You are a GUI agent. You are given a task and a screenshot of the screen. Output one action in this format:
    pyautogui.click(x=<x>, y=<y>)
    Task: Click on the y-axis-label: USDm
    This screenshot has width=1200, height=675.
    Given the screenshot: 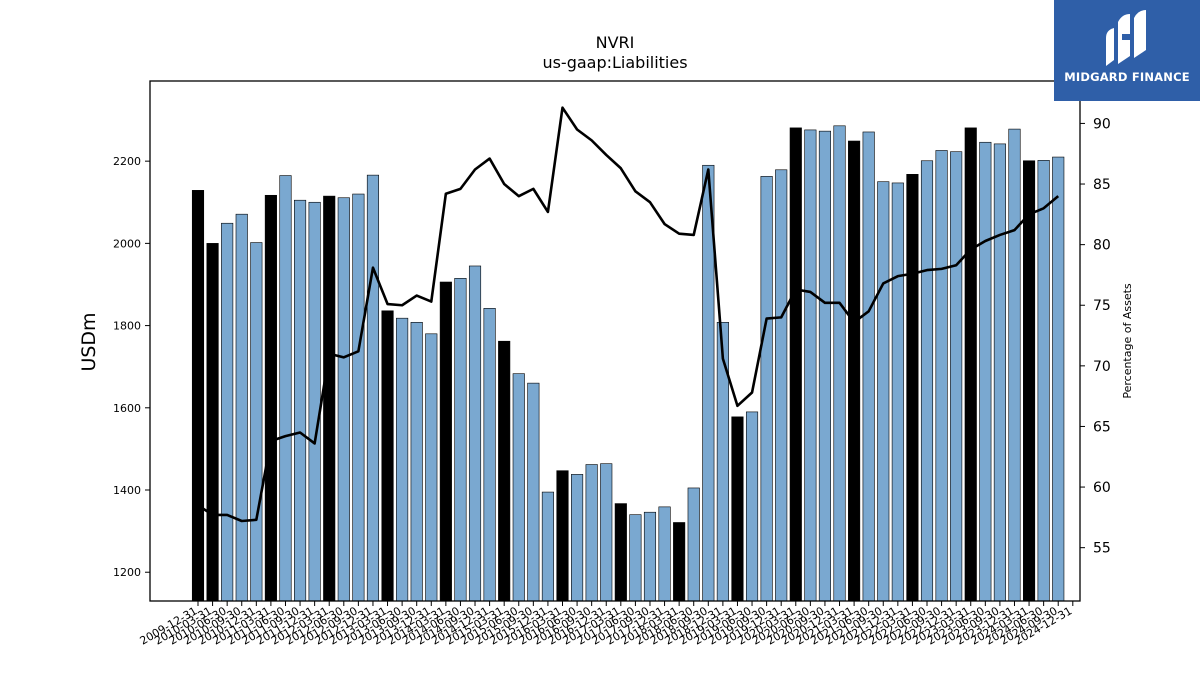 What is the action you would take?
    pyautogui.click(x=89, y=341)
    